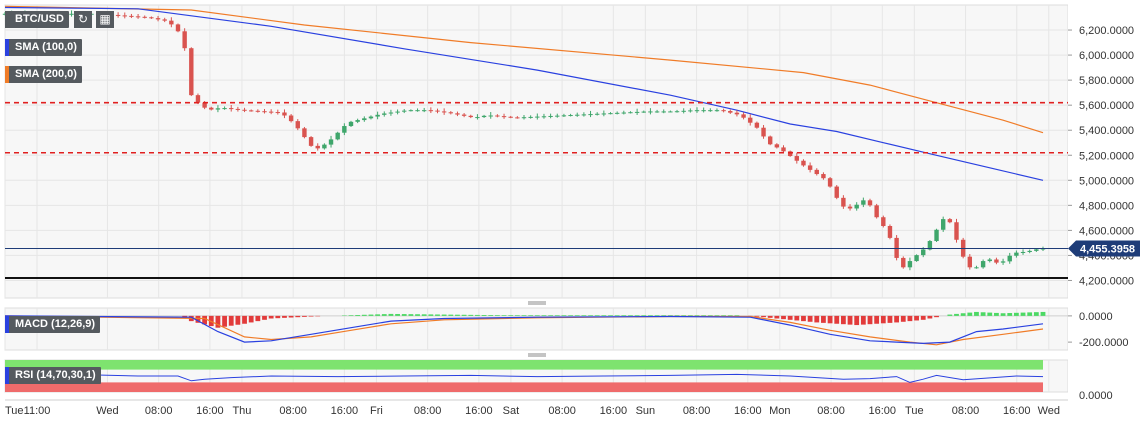 The height and width of the screenshot is (428, 1140). I want to click on sma200-label: SMA (200,0), so click(43, 74).